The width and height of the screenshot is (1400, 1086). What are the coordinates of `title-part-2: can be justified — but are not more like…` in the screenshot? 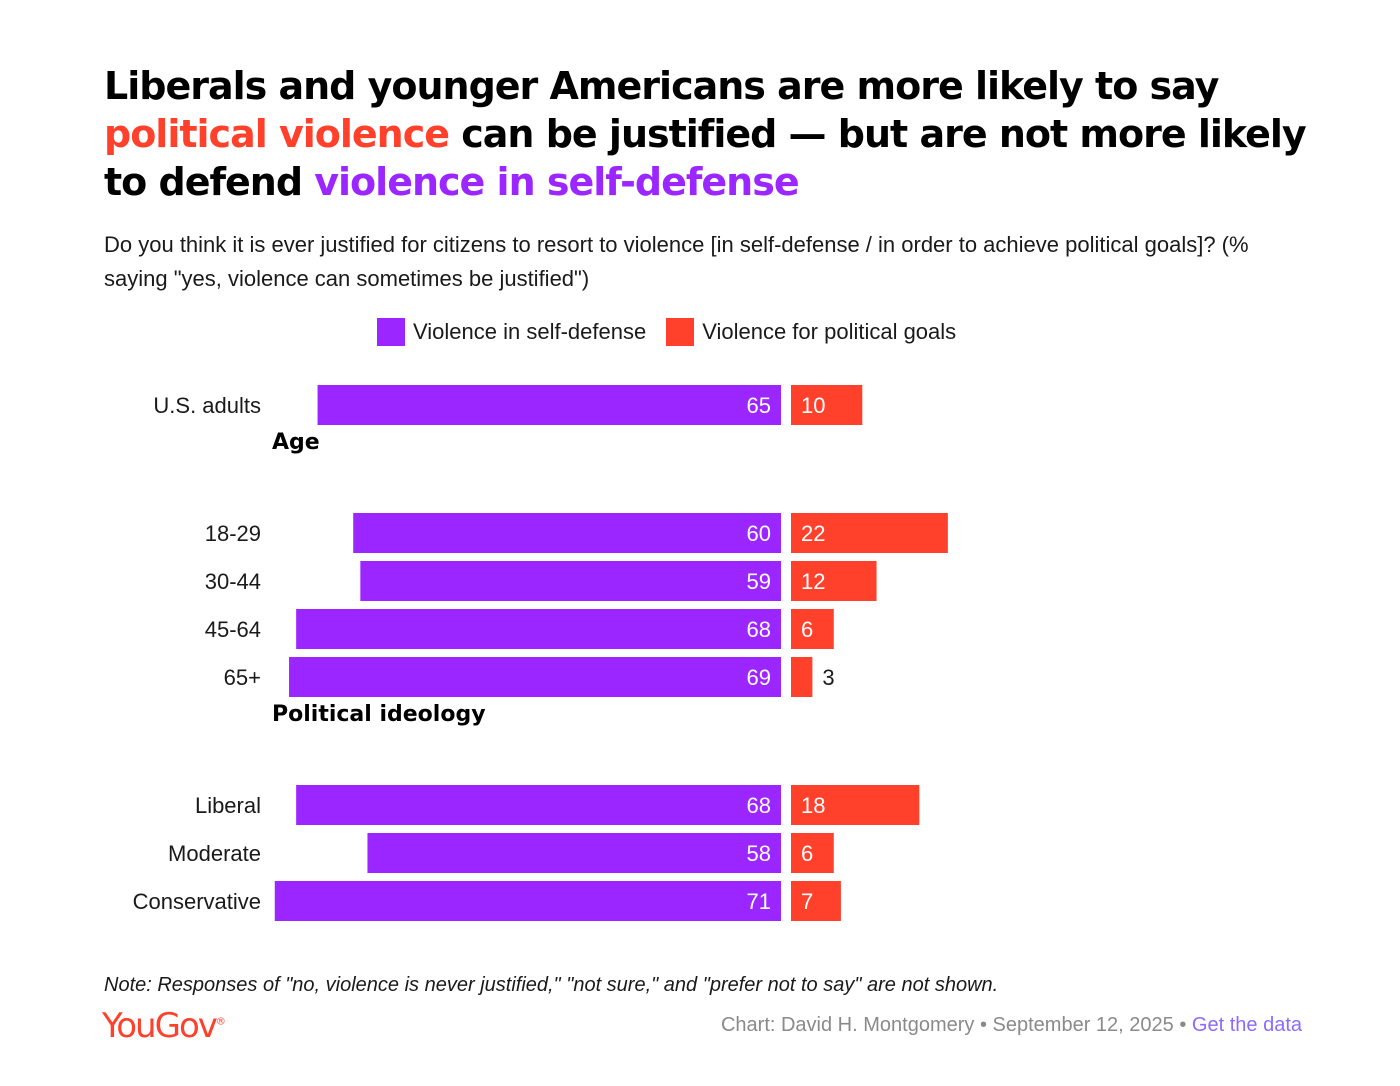 It's located at (705, 158).